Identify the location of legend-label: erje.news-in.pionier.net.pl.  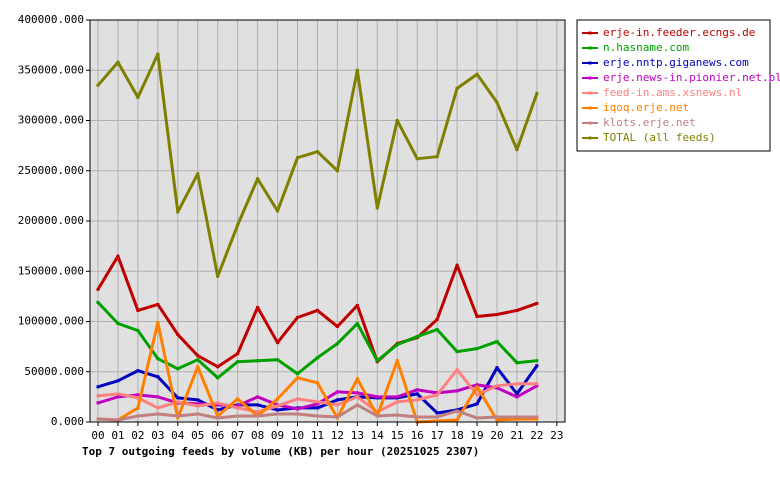
(691, 77).